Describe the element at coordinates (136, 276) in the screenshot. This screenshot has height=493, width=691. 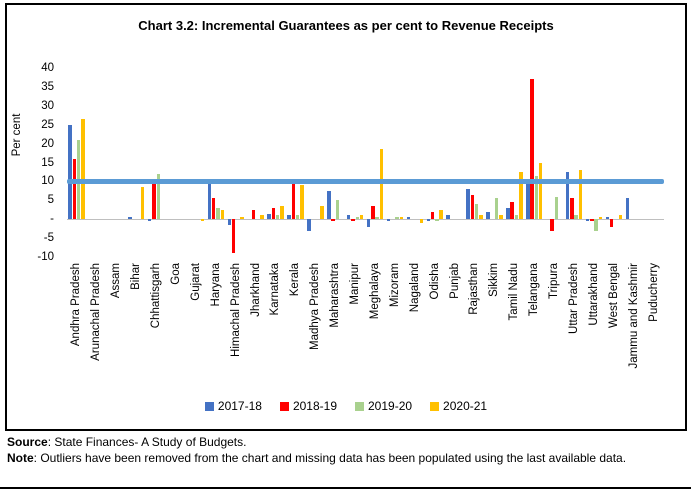
I see `x-axis-label-bihar: Bihar` at that location.